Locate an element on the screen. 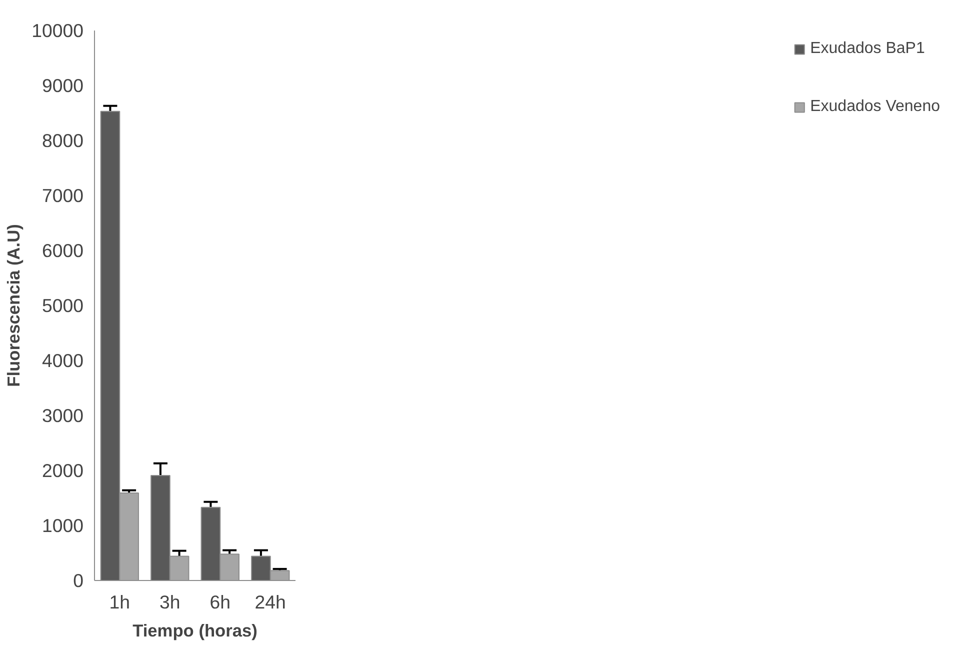 The width and height of the screenshot is (956, 649). y-tick-label: 10000 is located at coordinates (58, 30).